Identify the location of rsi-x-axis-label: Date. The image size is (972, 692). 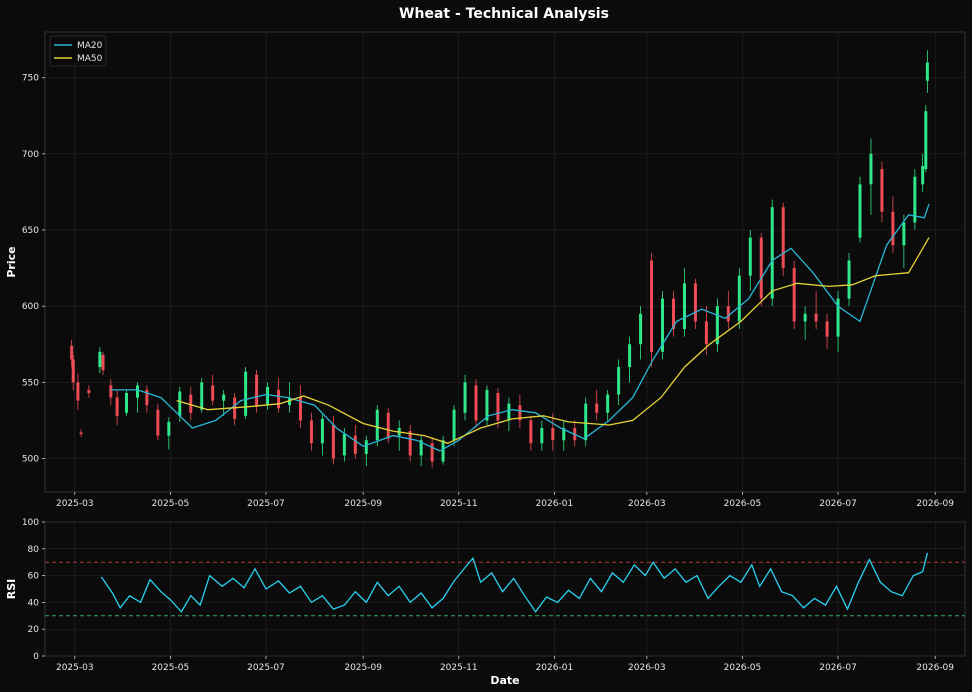
(504, 680).